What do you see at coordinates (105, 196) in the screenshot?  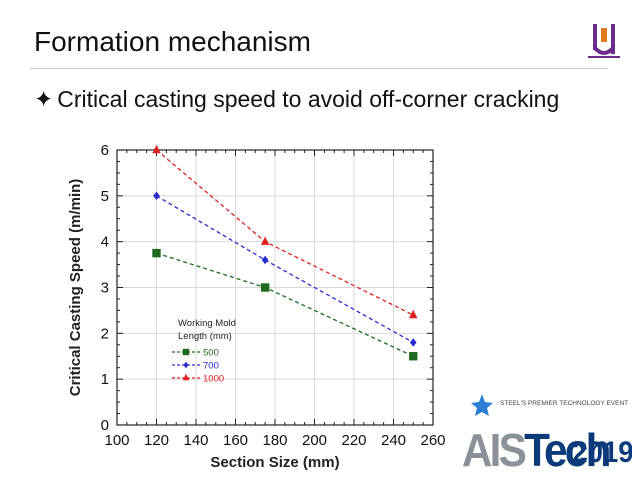 I see `y-tick-label: 5` at bounding box center [105, 196].